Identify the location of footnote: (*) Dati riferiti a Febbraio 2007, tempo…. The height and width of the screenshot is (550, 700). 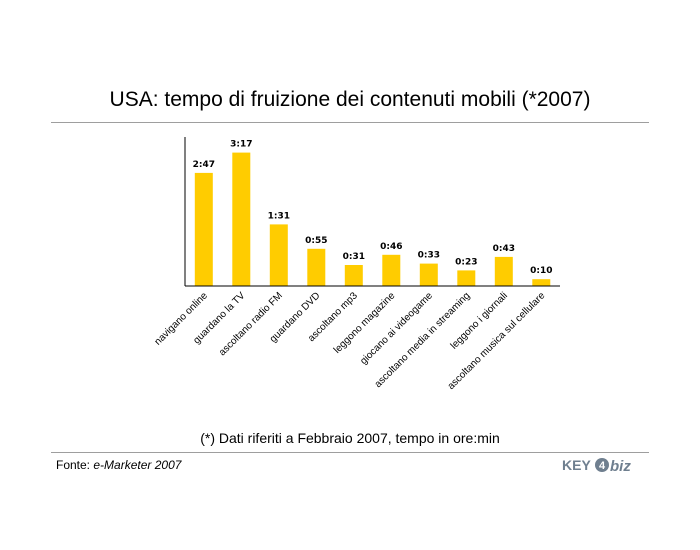
(350, 438).